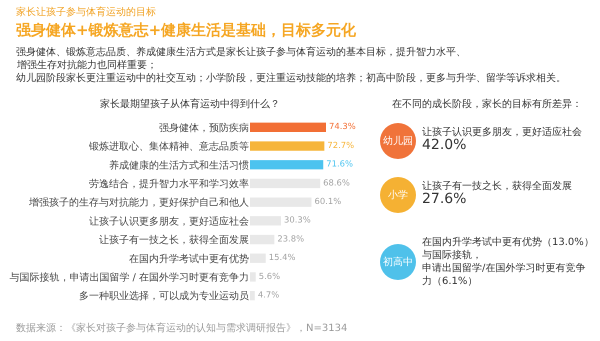  Describe the element at coordinates (189, 258) in the screenshot. I see `y-tick-label: 在国内升学考试中更有优势` at that location.